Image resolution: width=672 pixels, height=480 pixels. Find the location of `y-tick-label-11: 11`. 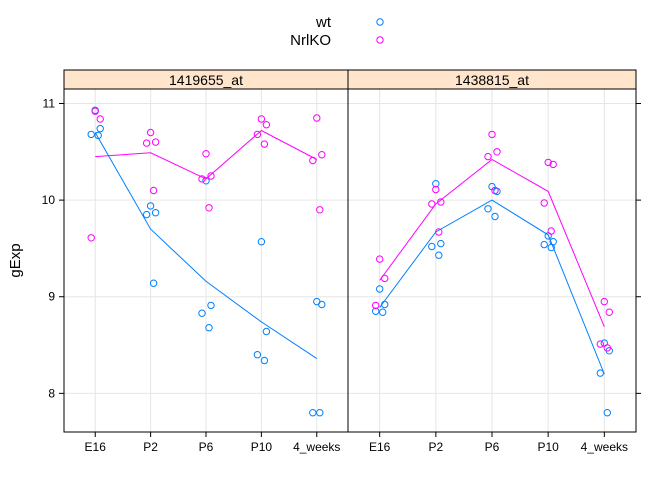

y-tick-label-11: 11 is located at coordinates (49, 103).